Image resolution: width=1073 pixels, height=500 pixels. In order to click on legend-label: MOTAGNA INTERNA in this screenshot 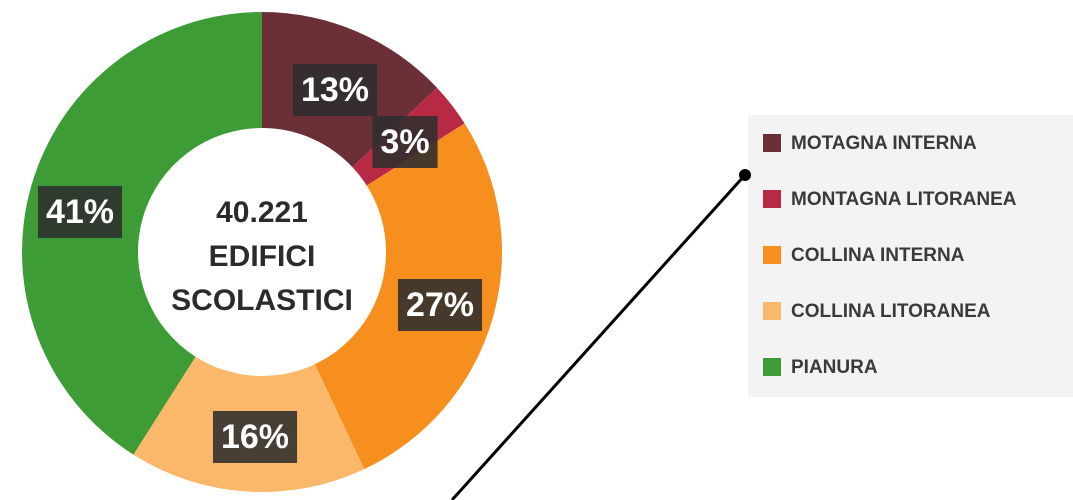, I will do `click(884, 143)`.